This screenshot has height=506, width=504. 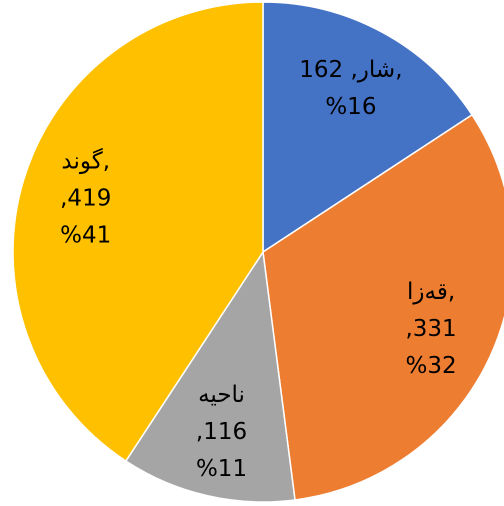 I want to click on data-label: ,419, so click(x=85, y=199).